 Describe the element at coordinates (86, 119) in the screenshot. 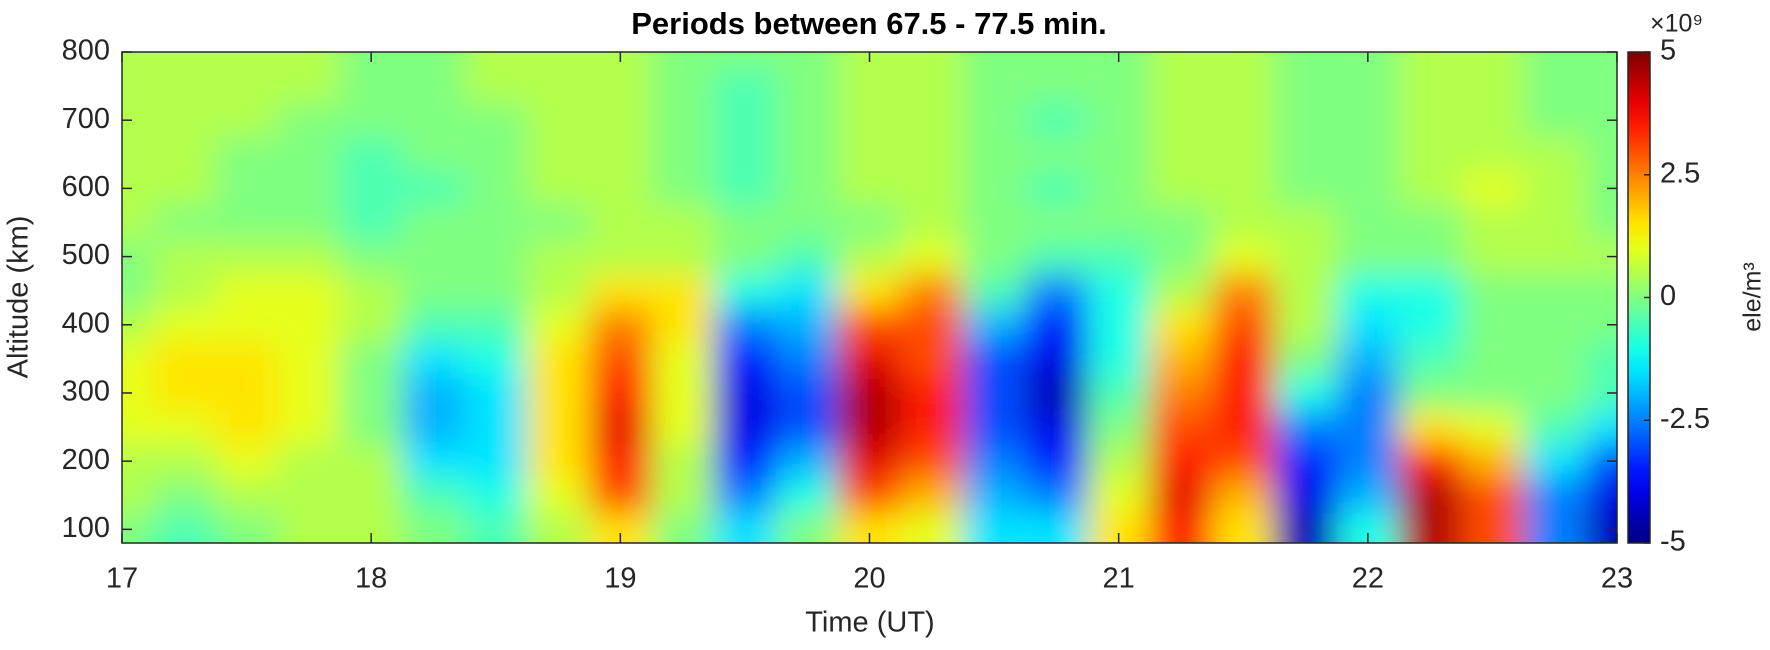

I see `y-tick-label: 700` at that location.